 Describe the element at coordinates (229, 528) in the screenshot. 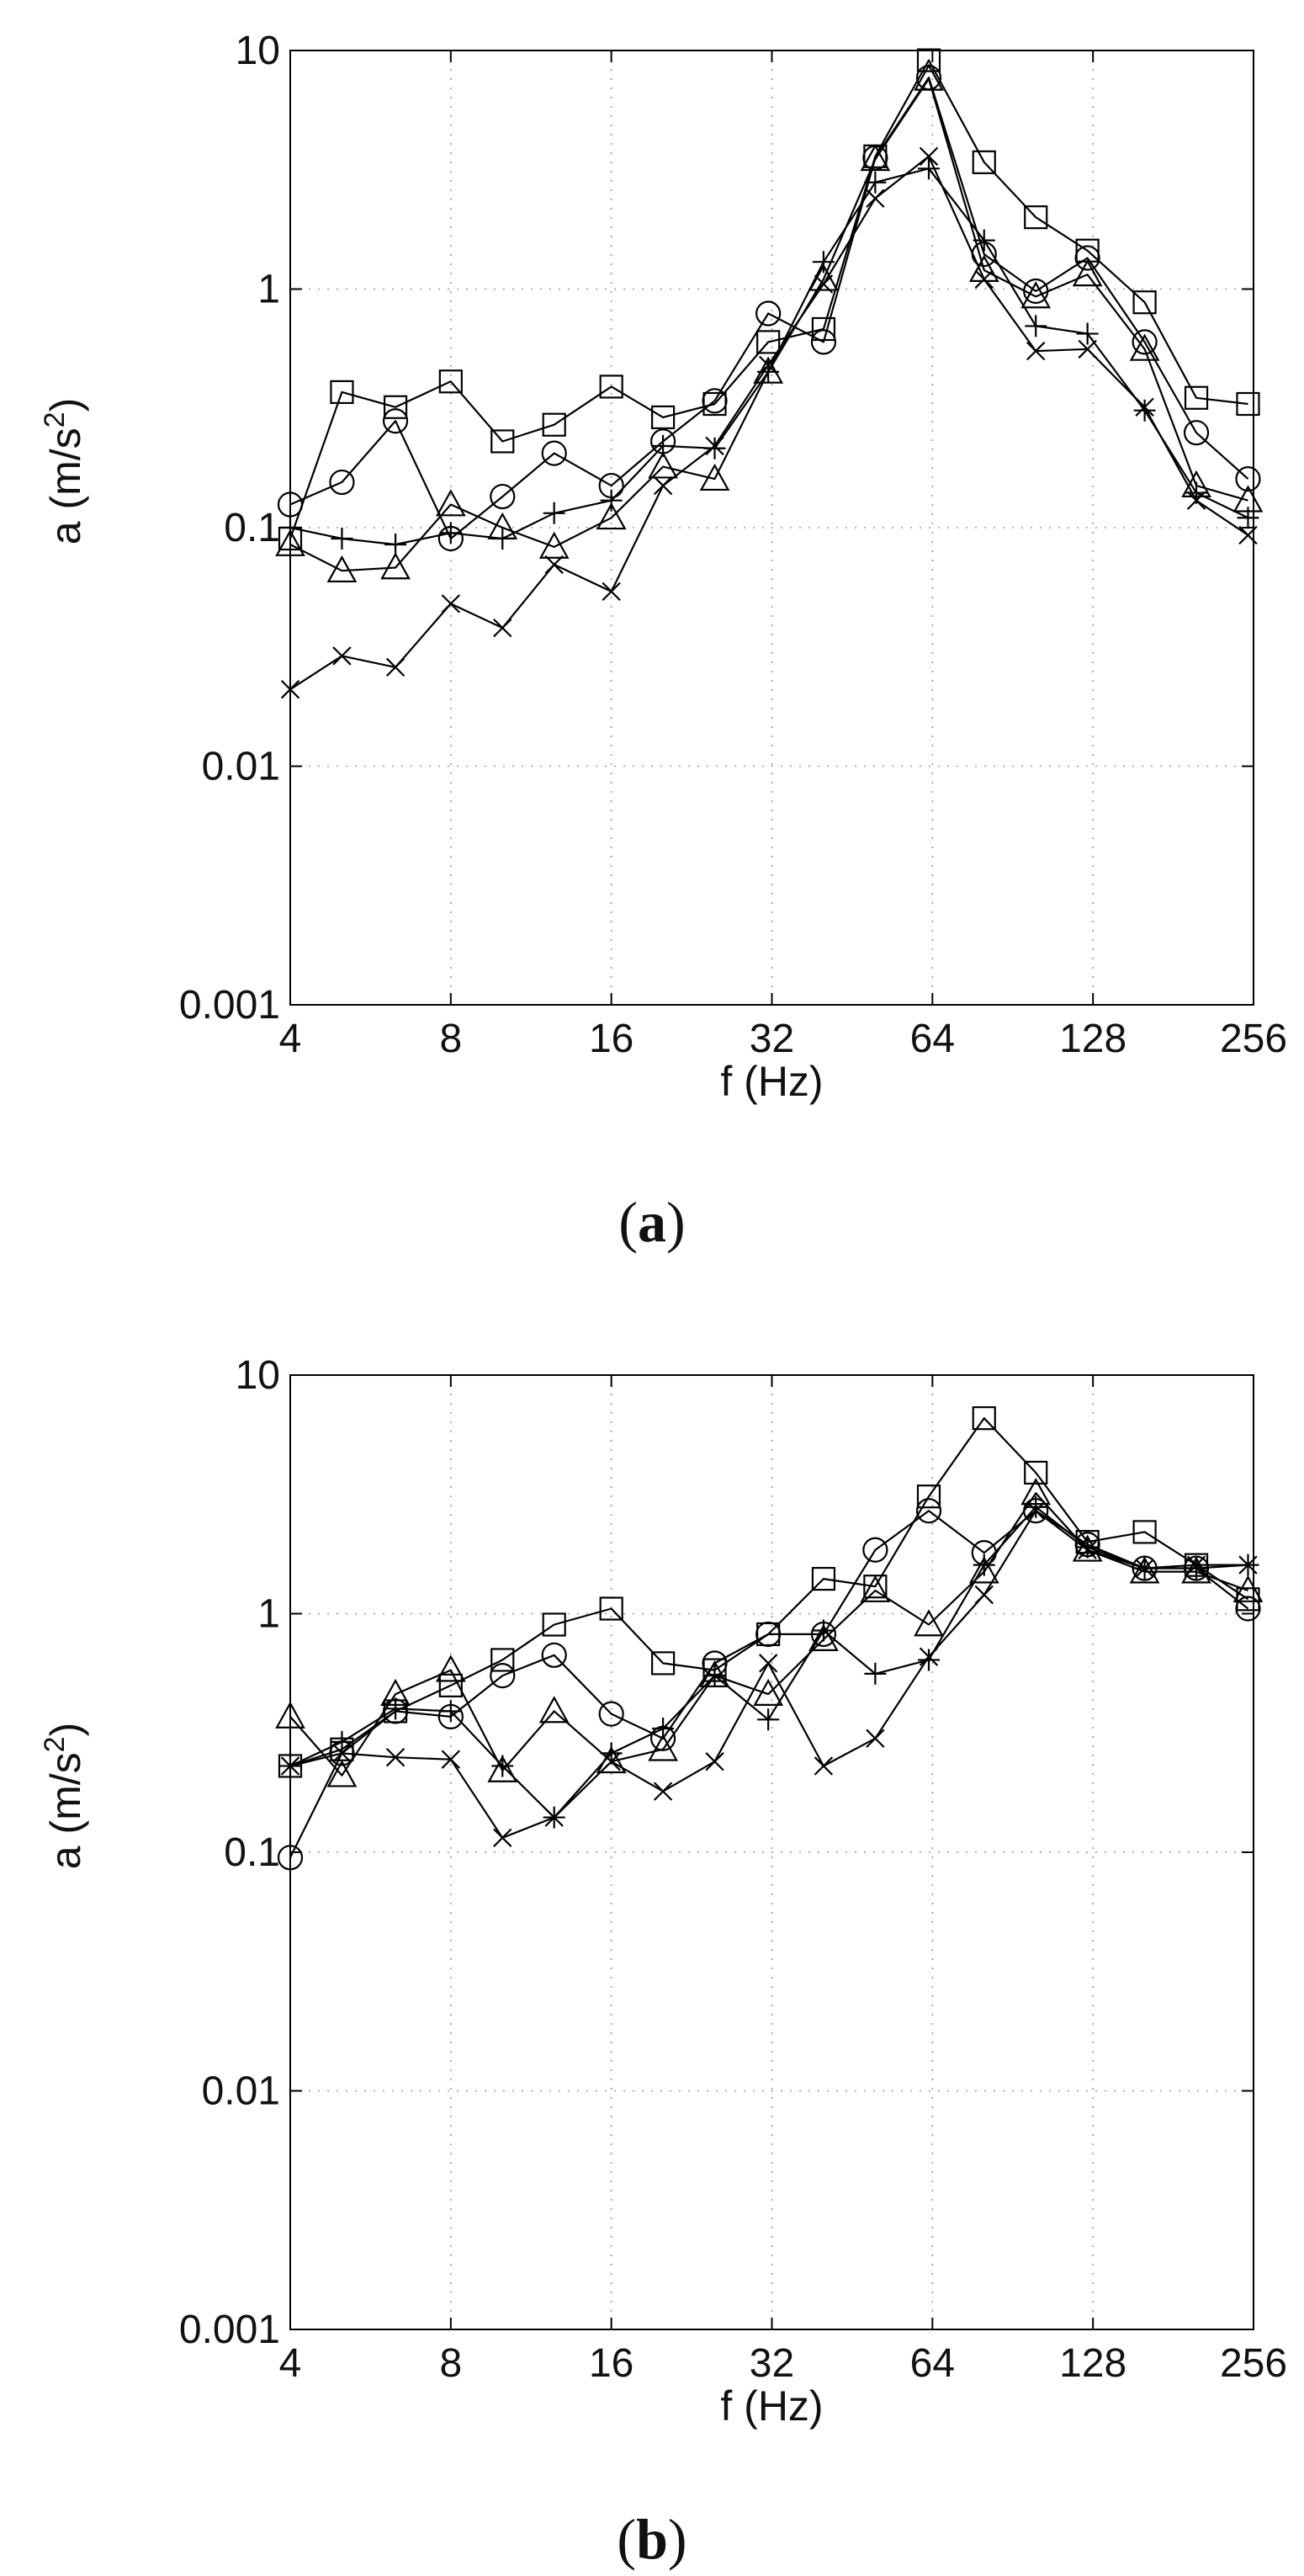

I see `y-tick-labels: 0.001 0.01 0.1 1 10` at that location.